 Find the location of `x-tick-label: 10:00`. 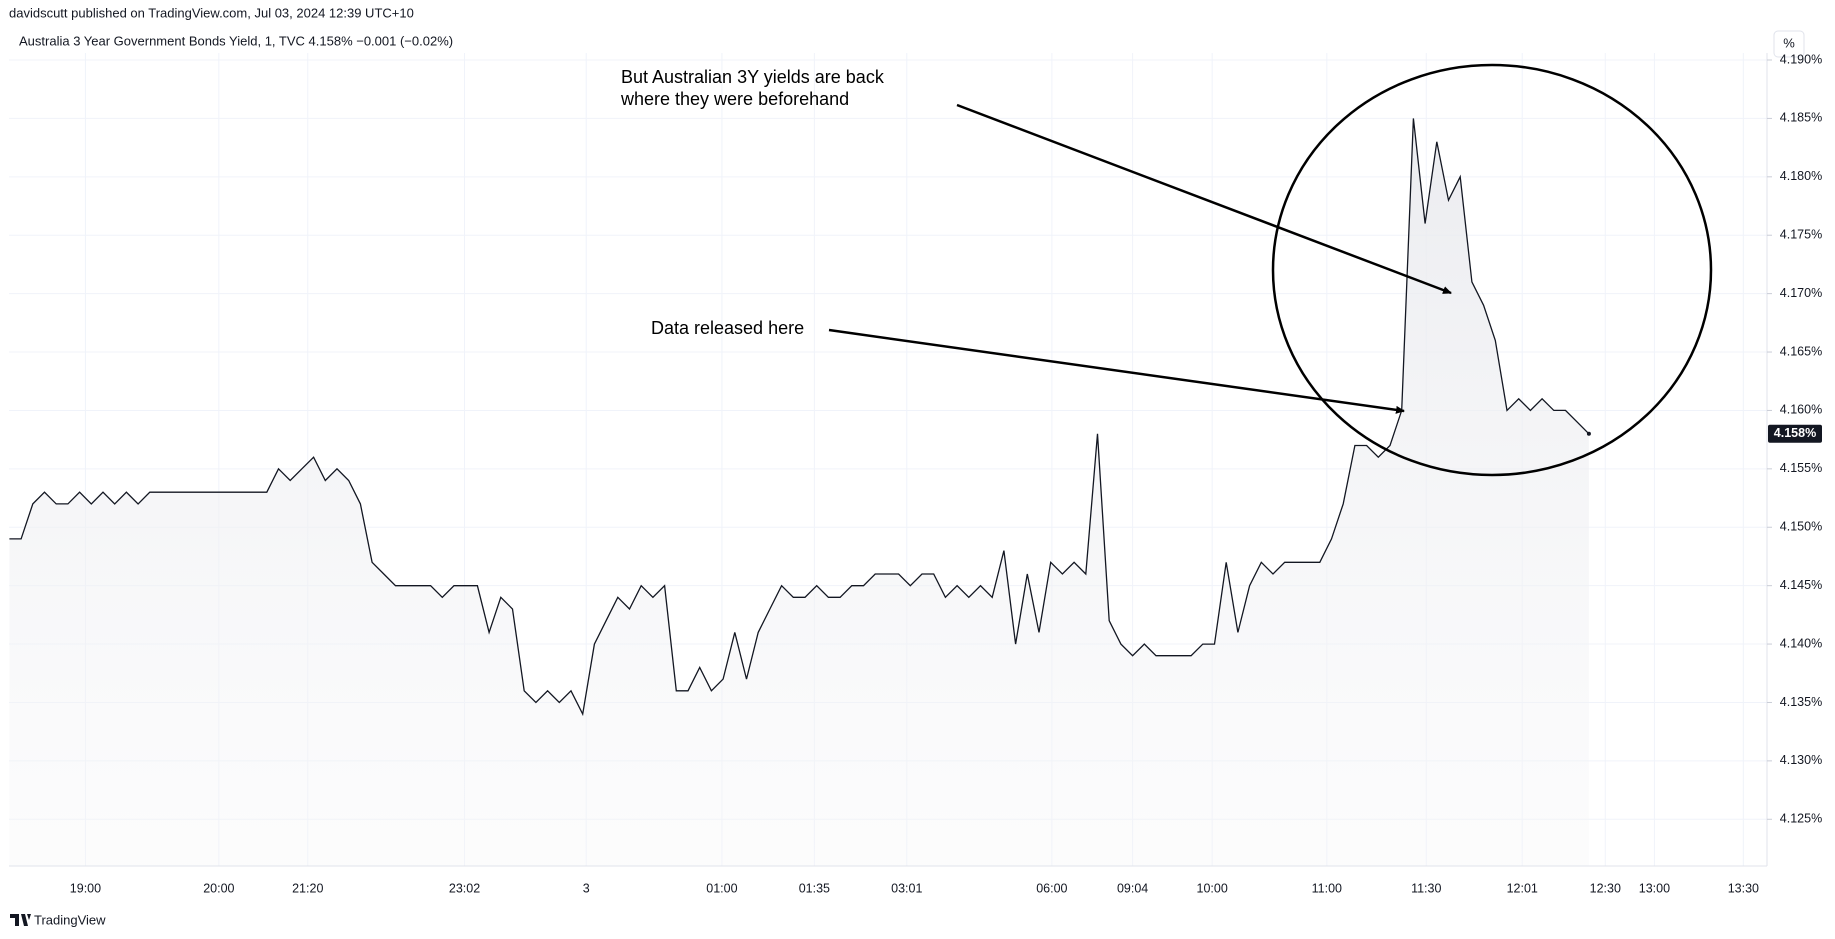

x-tick-label: 10:00 is located at coordinates (1212, 888).